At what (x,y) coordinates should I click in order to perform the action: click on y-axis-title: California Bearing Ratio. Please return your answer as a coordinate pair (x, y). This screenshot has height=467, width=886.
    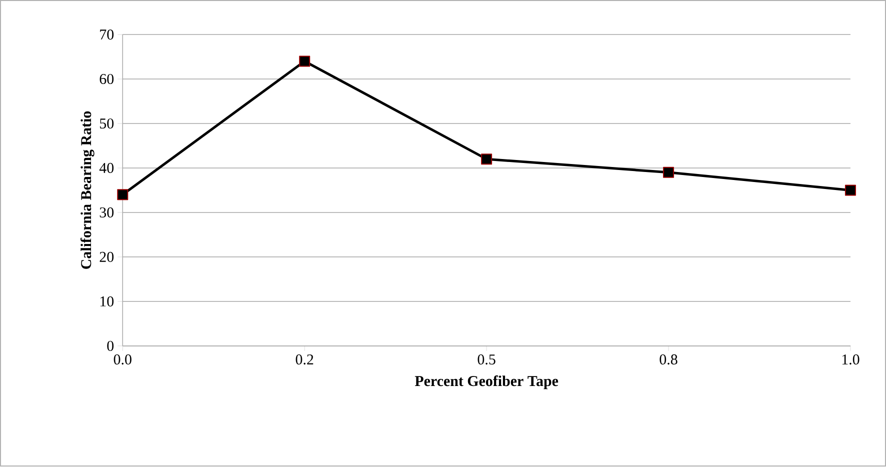
    Looking at the image, I should click on (87, 191).